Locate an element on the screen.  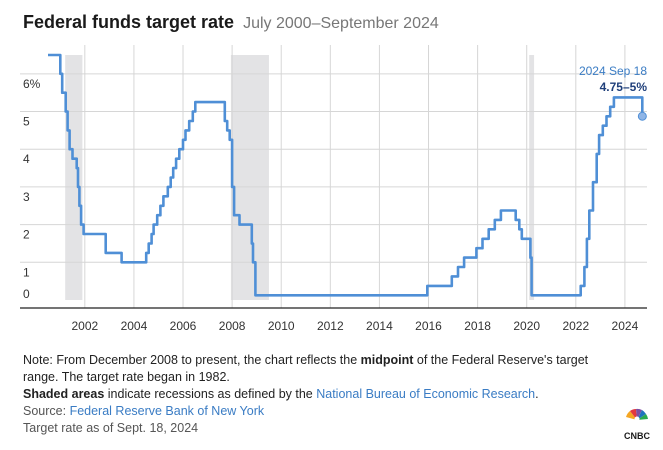
source-line: Source: Federal Reserve Bank of New York is located at coordinates (323, 411).